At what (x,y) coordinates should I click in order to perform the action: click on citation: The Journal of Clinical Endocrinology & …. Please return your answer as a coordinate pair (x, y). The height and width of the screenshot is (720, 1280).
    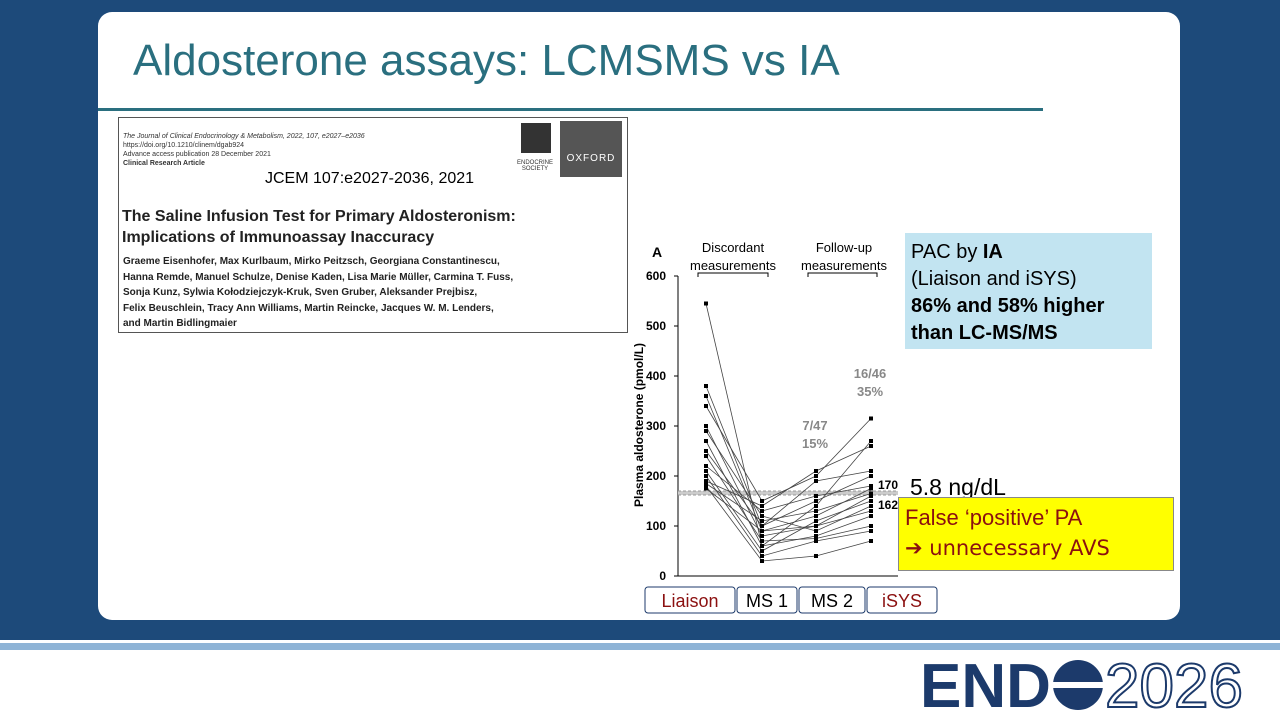
    Looking at the image, I should click on (373, 225).